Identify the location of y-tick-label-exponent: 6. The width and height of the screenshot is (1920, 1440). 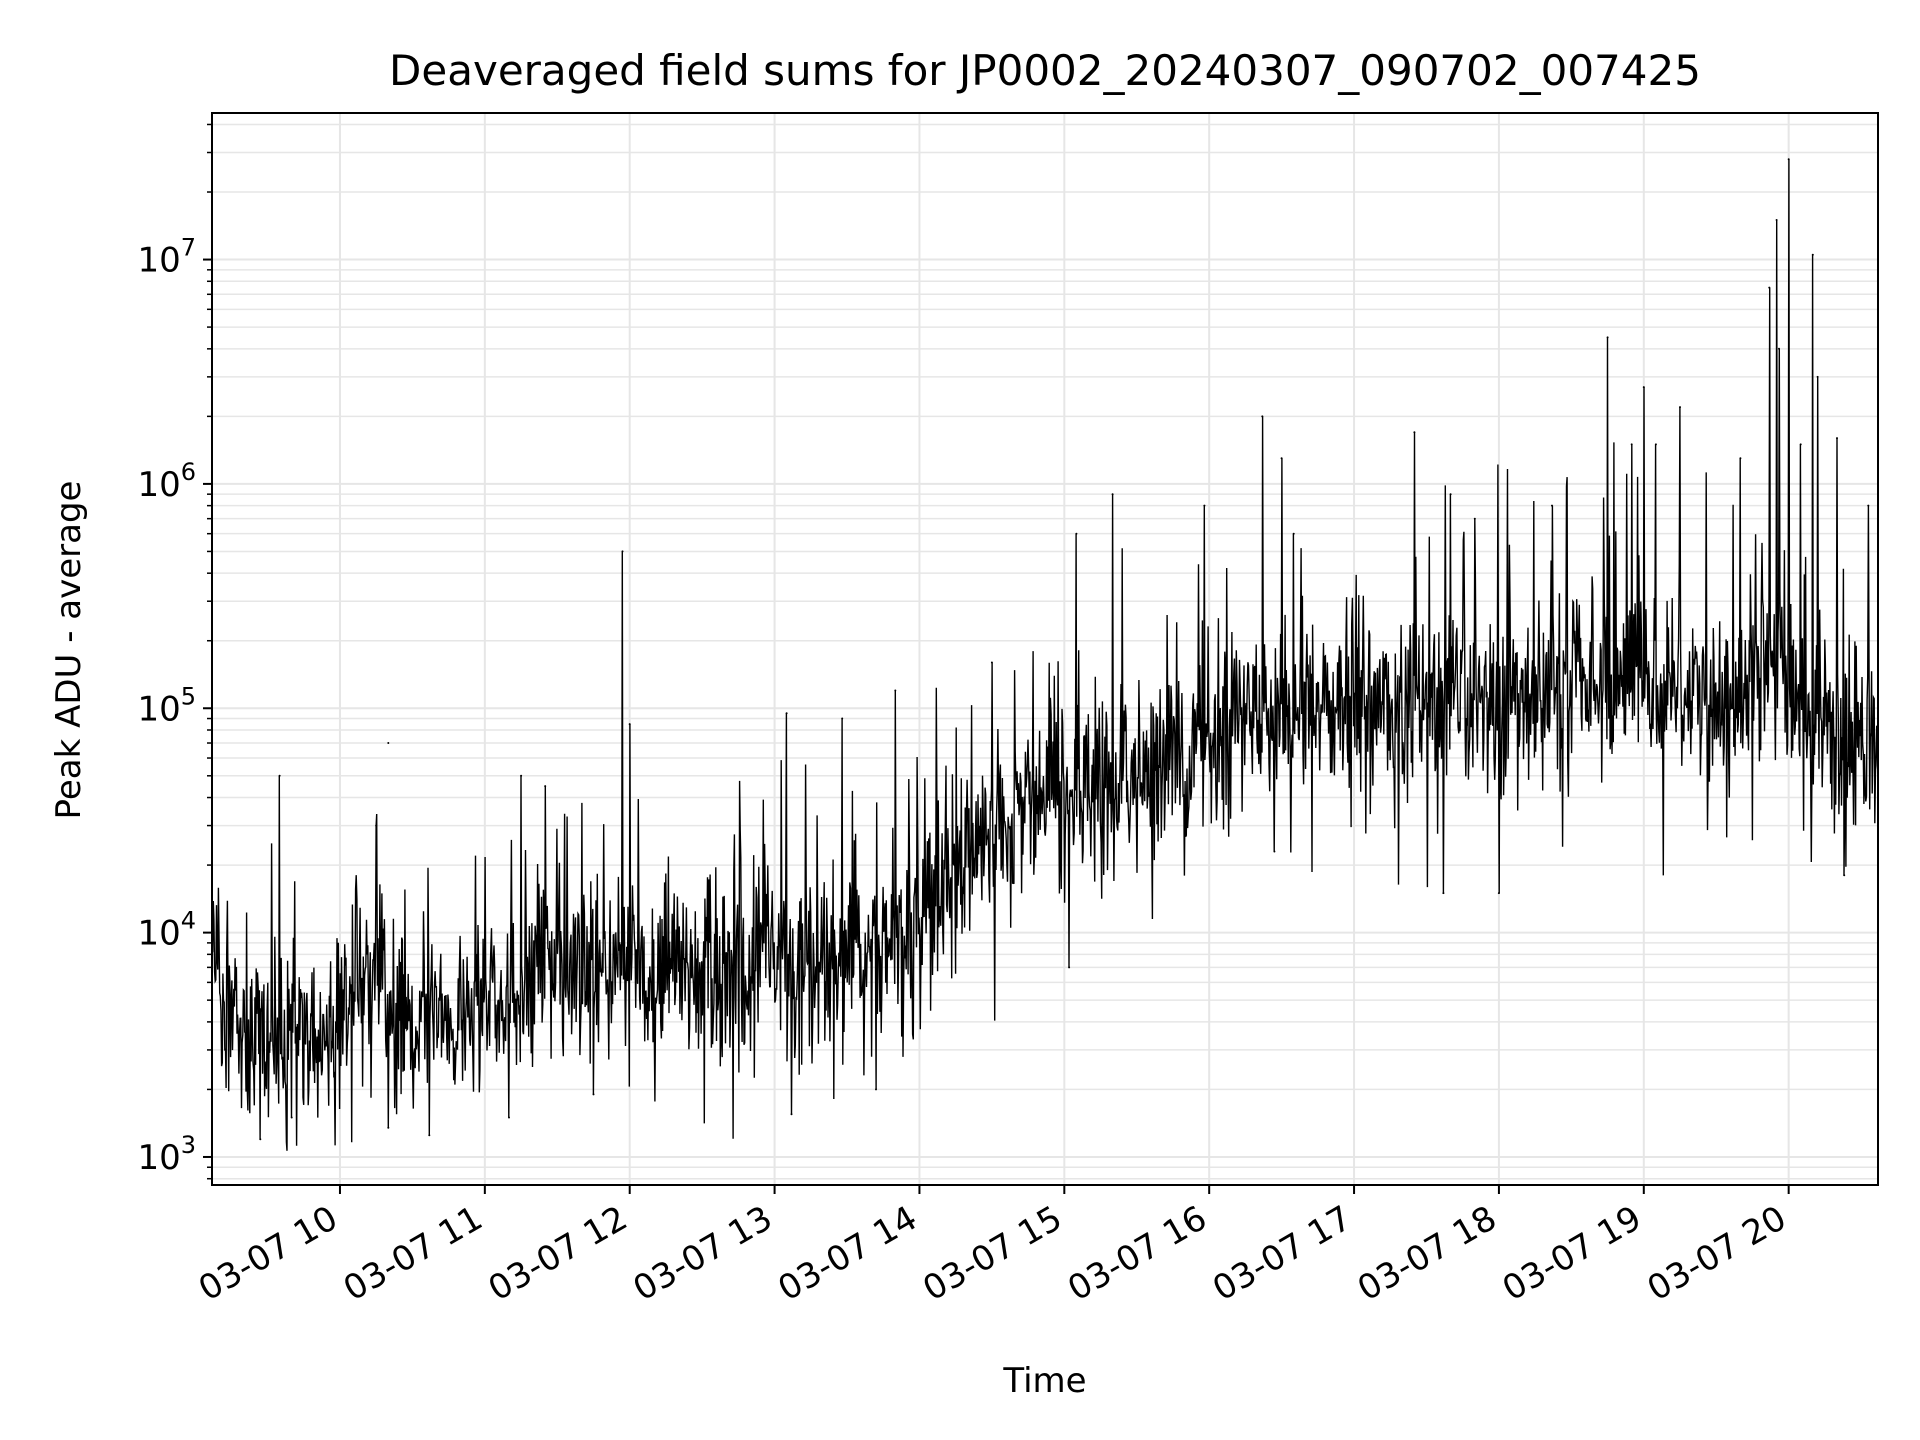
(188, 472).